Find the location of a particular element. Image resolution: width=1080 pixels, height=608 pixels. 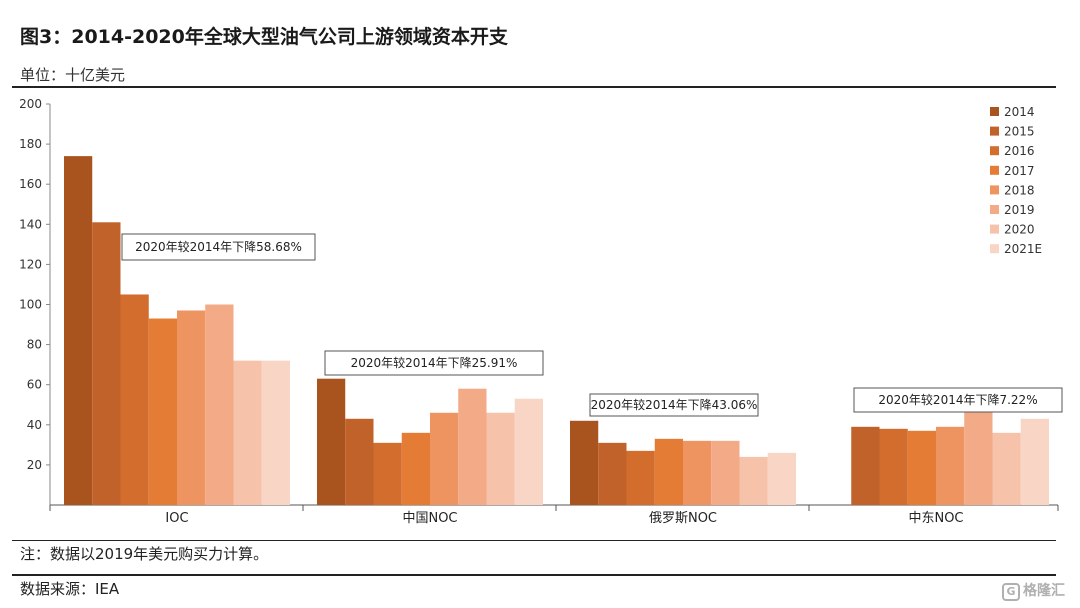

legend-swatch-2016 is located at coordinates (994, 151).